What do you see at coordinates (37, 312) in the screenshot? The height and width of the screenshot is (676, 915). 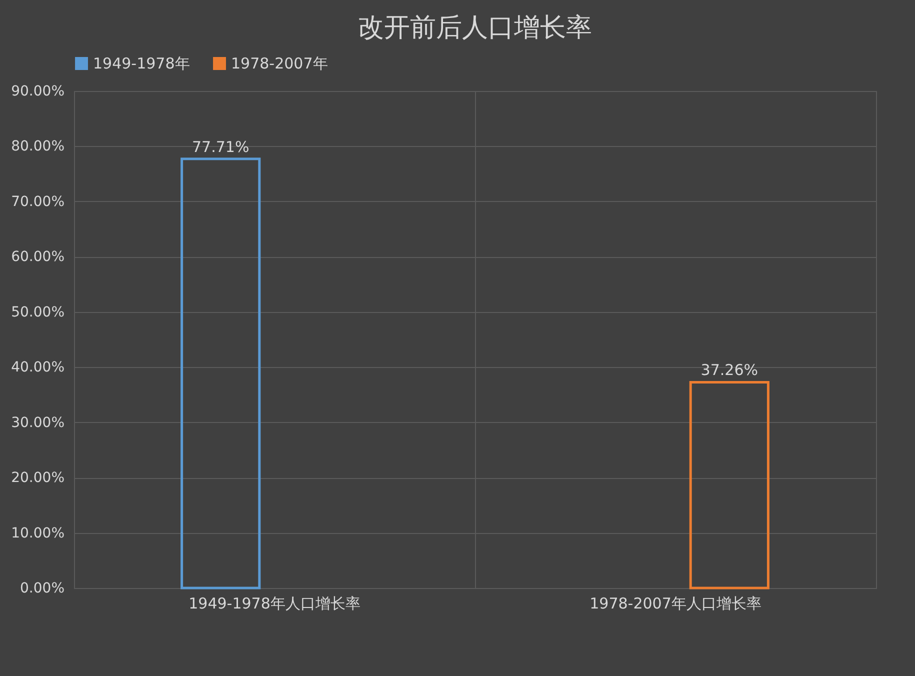 I see `y-tick-label: 50.00%` at bounding box center [37, 312].